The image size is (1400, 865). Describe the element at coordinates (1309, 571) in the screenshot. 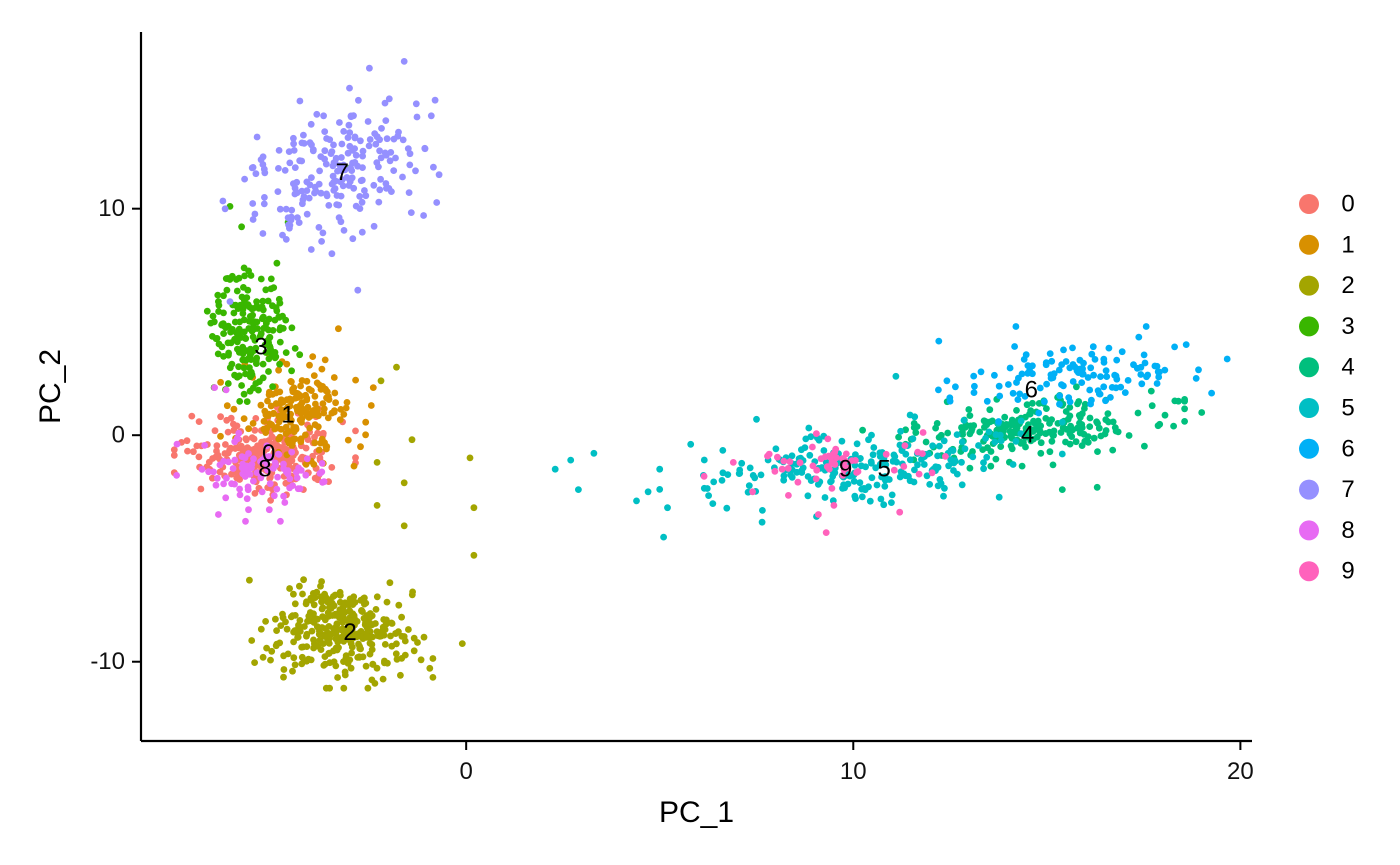

I see `legend-key` at that location.